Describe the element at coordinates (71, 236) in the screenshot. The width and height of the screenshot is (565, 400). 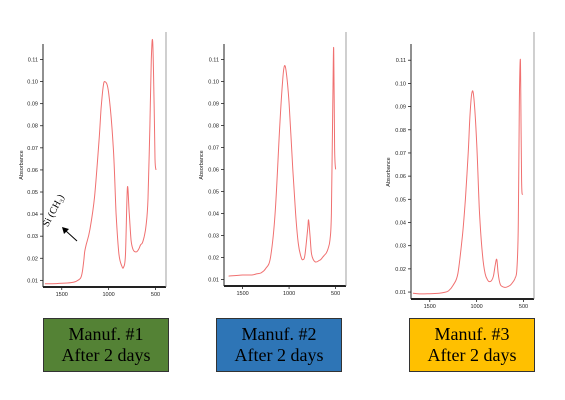
I see `annotation-arrow-shaft` at that location.